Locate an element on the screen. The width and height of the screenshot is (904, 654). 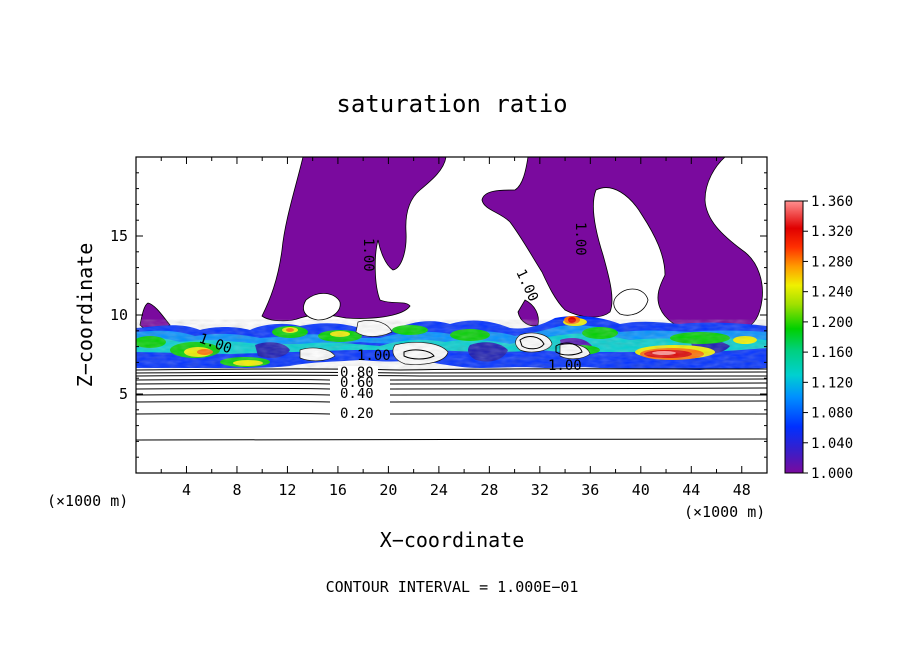
colorbar-tick-label: 1.320 is located at coordinates (832, 232).